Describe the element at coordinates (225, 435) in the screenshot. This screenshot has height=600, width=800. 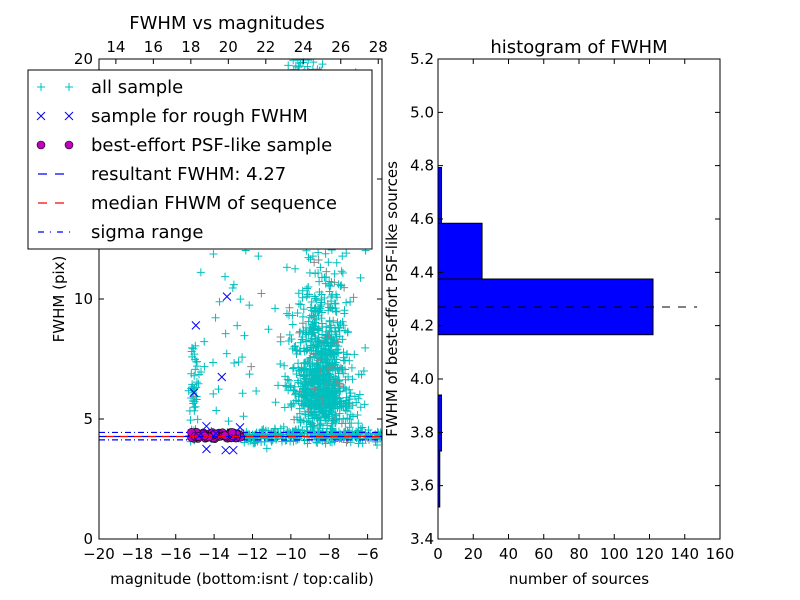
I see `psf-sample-point` at that location.